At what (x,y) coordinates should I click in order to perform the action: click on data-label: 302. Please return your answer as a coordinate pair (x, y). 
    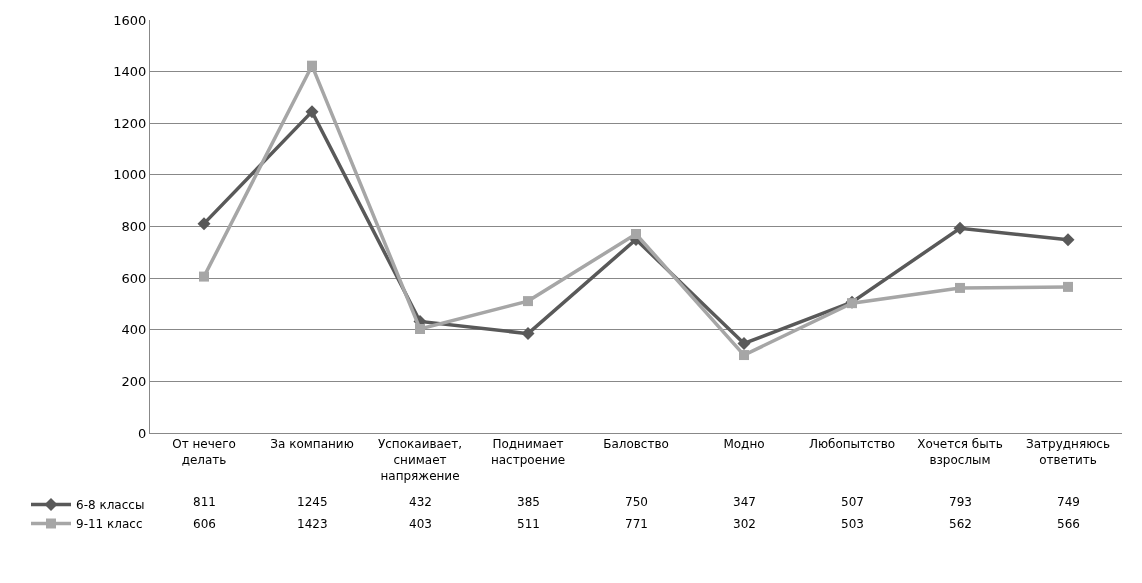
    Looking at the image, I should click on (744, 524).